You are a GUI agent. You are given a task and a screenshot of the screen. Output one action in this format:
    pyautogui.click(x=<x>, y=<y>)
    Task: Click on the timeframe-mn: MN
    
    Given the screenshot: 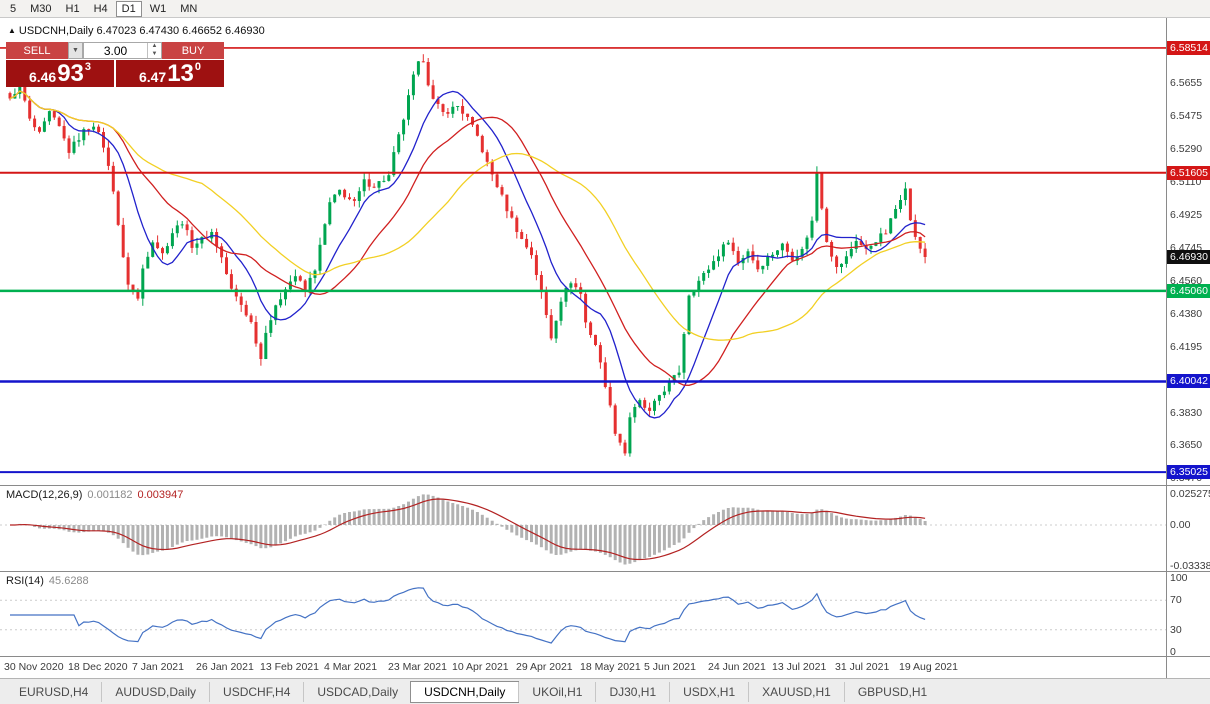 What is the action you would take?
    pyautogui.click(x=188, y=9)
    